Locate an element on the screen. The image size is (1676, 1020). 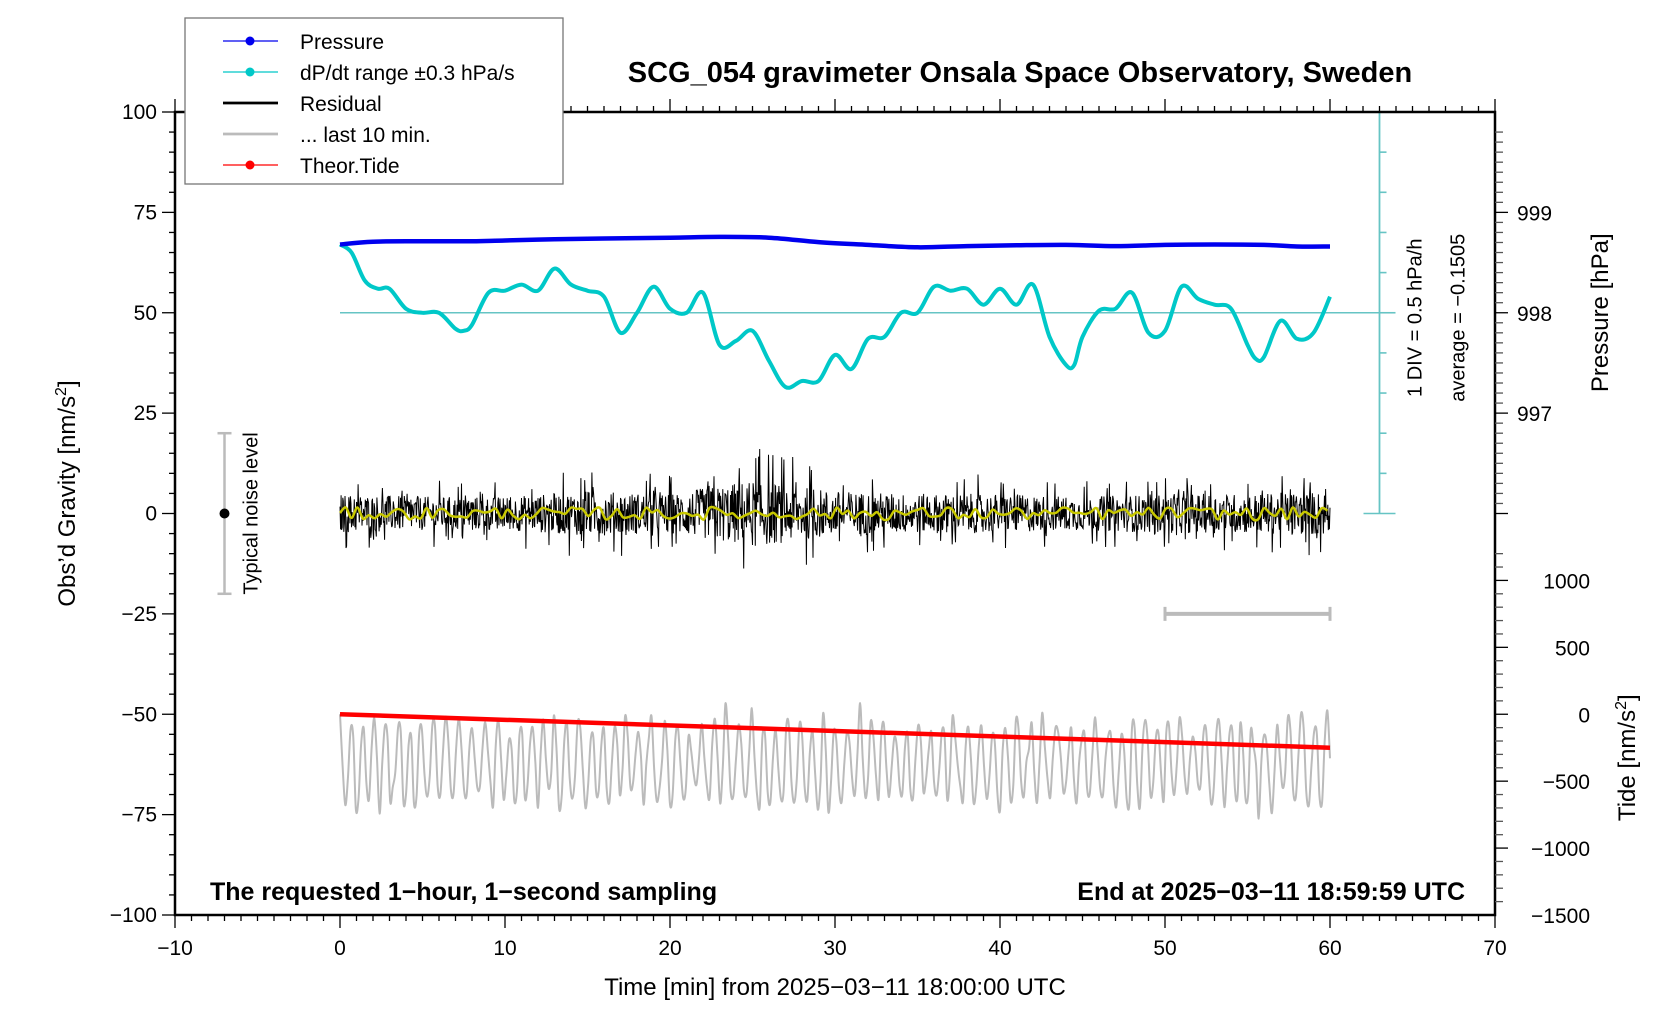
legend-box is located at coordinates (374, 101).